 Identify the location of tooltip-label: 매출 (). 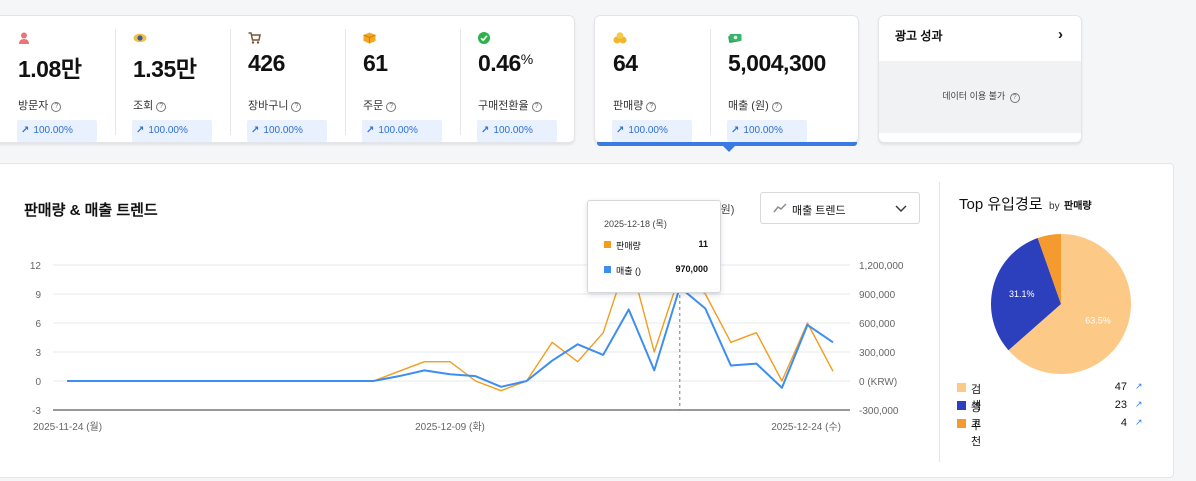
(629, 271).